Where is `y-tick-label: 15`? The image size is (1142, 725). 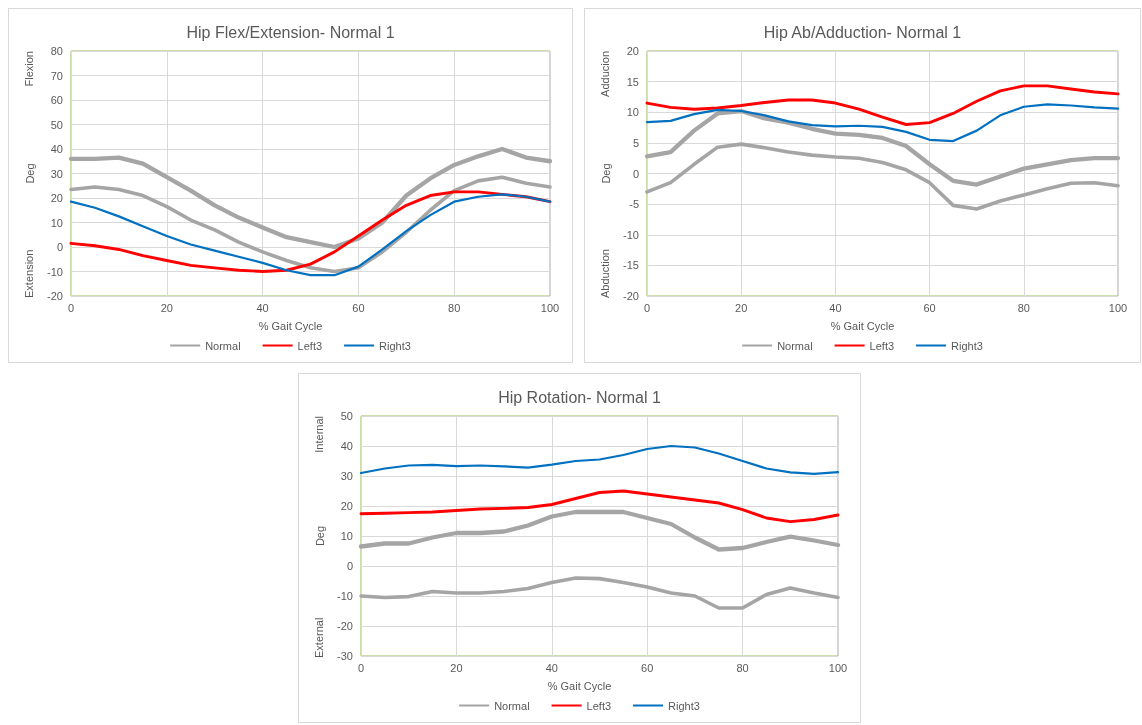 y-tick-label: 15 is located at coordinates (632, 81).